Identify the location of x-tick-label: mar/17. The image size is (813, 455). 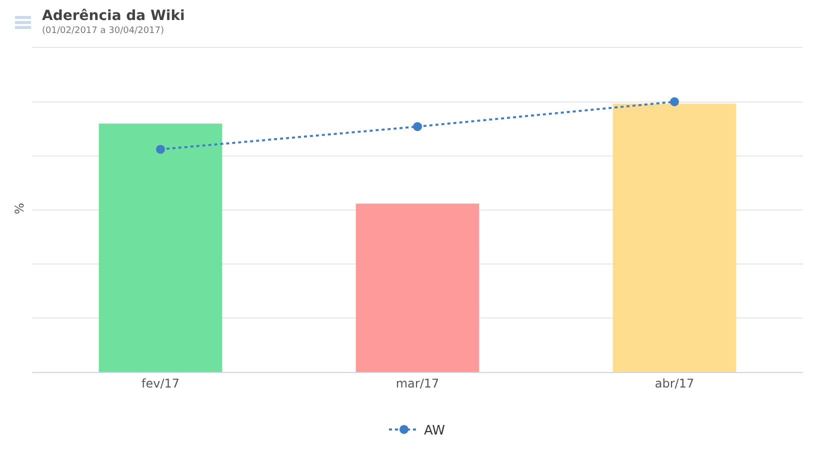
(418, 383).